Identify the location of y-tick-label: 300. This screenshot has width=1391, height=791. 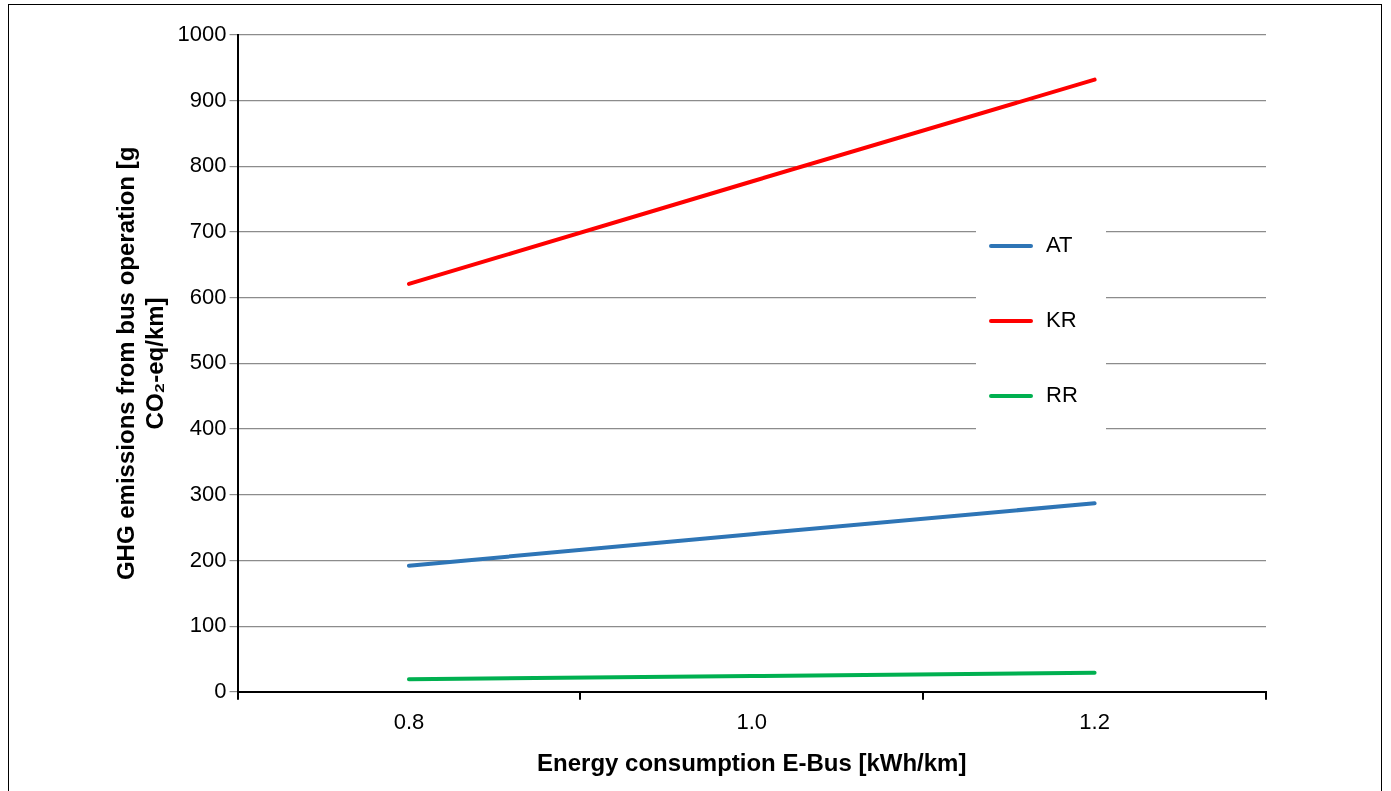
(208, 493).